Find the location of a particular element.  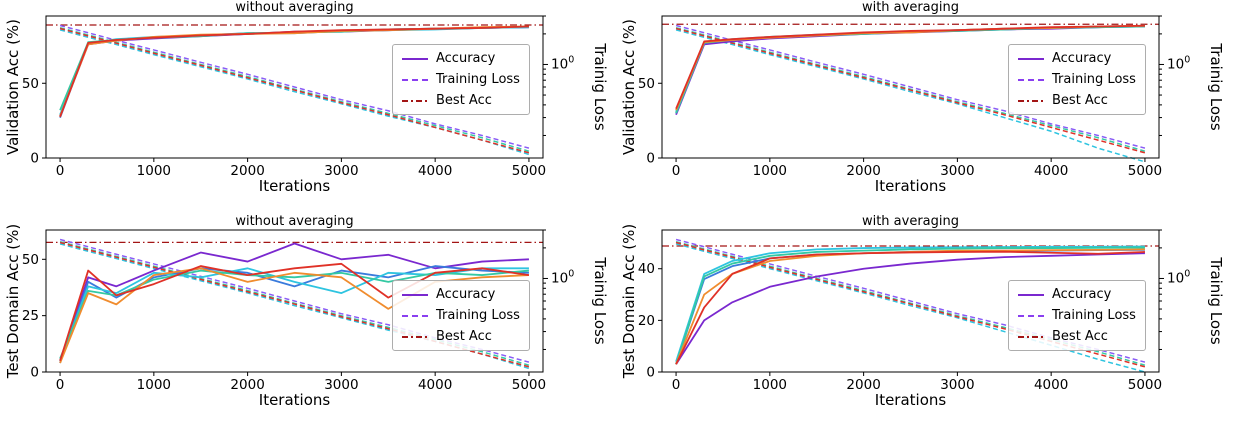

svg-text: 25 is located at coordinates (30, 316).